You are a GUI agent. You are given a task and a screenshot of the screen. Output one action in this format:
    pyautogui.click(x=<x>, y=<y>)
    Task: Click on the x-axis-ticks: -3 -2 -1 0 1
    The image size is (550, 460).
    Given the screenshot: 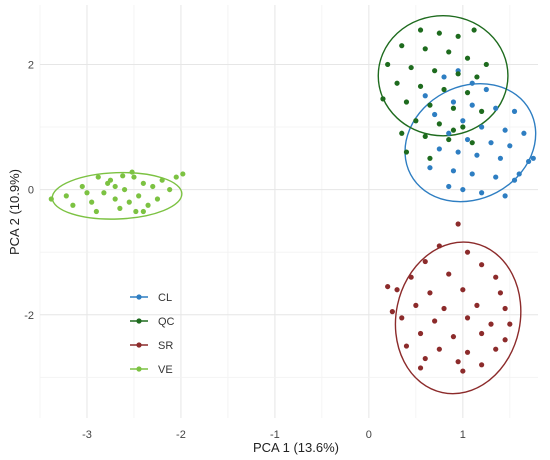 What is the action you would take?
    pyautogui.click(x=274, y=435)
    